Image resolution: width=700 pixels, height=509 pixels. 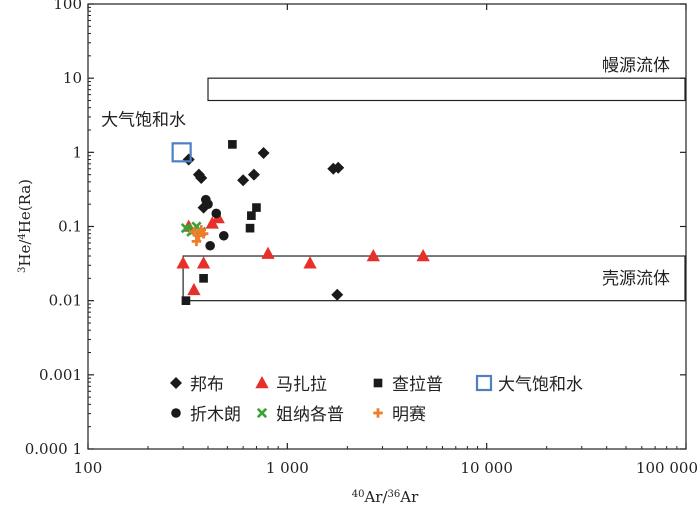 What do you see at coordinates (77, 152) in the screenshot?
I see `y-tick-label: 1` at bounding box center [77, 152].